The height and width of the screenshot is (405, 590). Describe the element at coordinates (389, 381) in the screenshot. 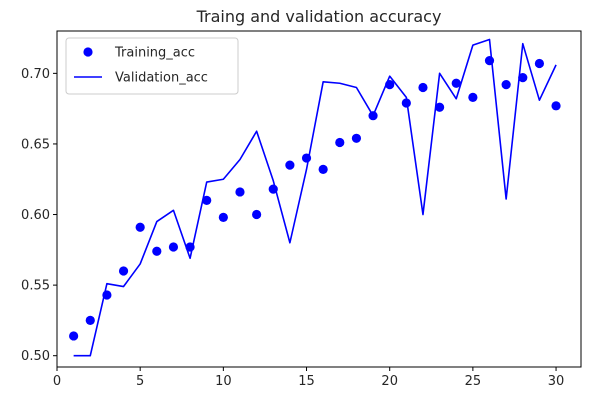

I see `x-tick-label: 20` at that location.